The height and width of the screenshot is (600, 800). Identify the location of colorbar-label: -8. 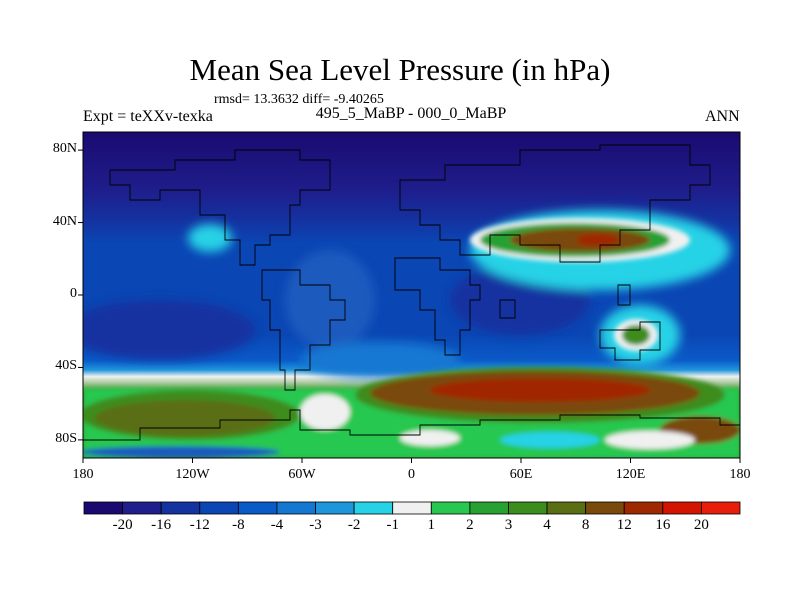
(238, 525).